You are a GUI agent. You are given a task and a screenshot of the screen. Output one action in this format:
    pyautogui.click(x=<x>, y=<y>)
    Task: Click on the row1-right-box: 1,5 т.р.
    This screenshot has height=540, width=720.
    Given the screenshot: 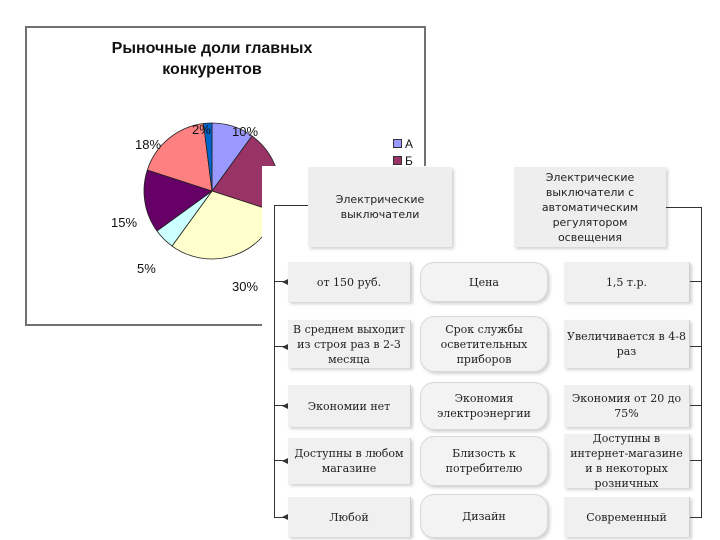 What is the action you would take?
    pyautogui.click(x=627, y=282)
    